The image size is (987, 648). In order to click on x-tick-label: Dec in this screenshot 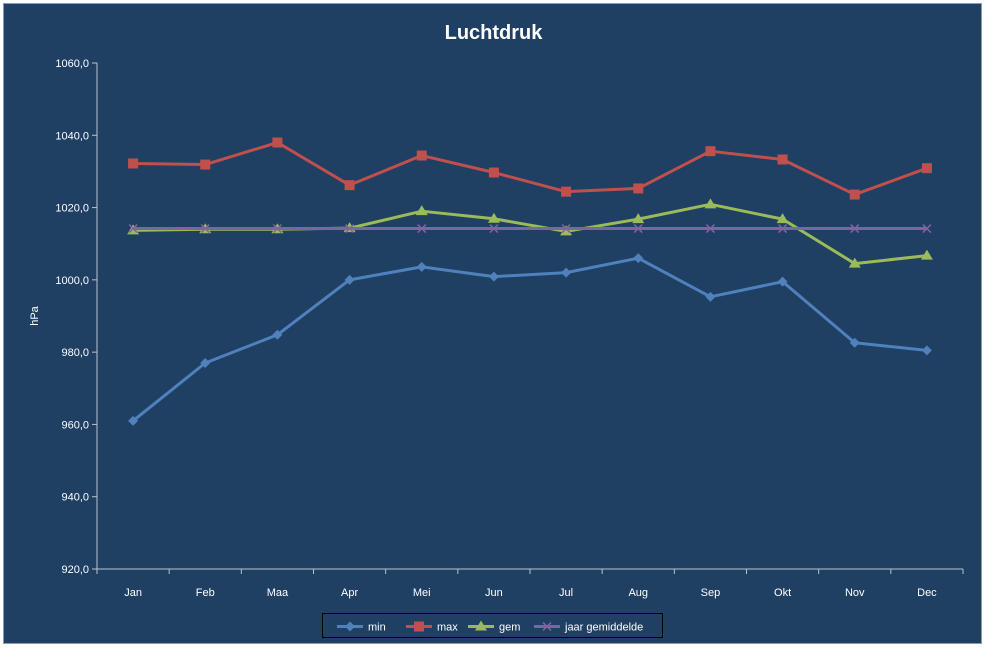, I will do `click(927, 593)`.